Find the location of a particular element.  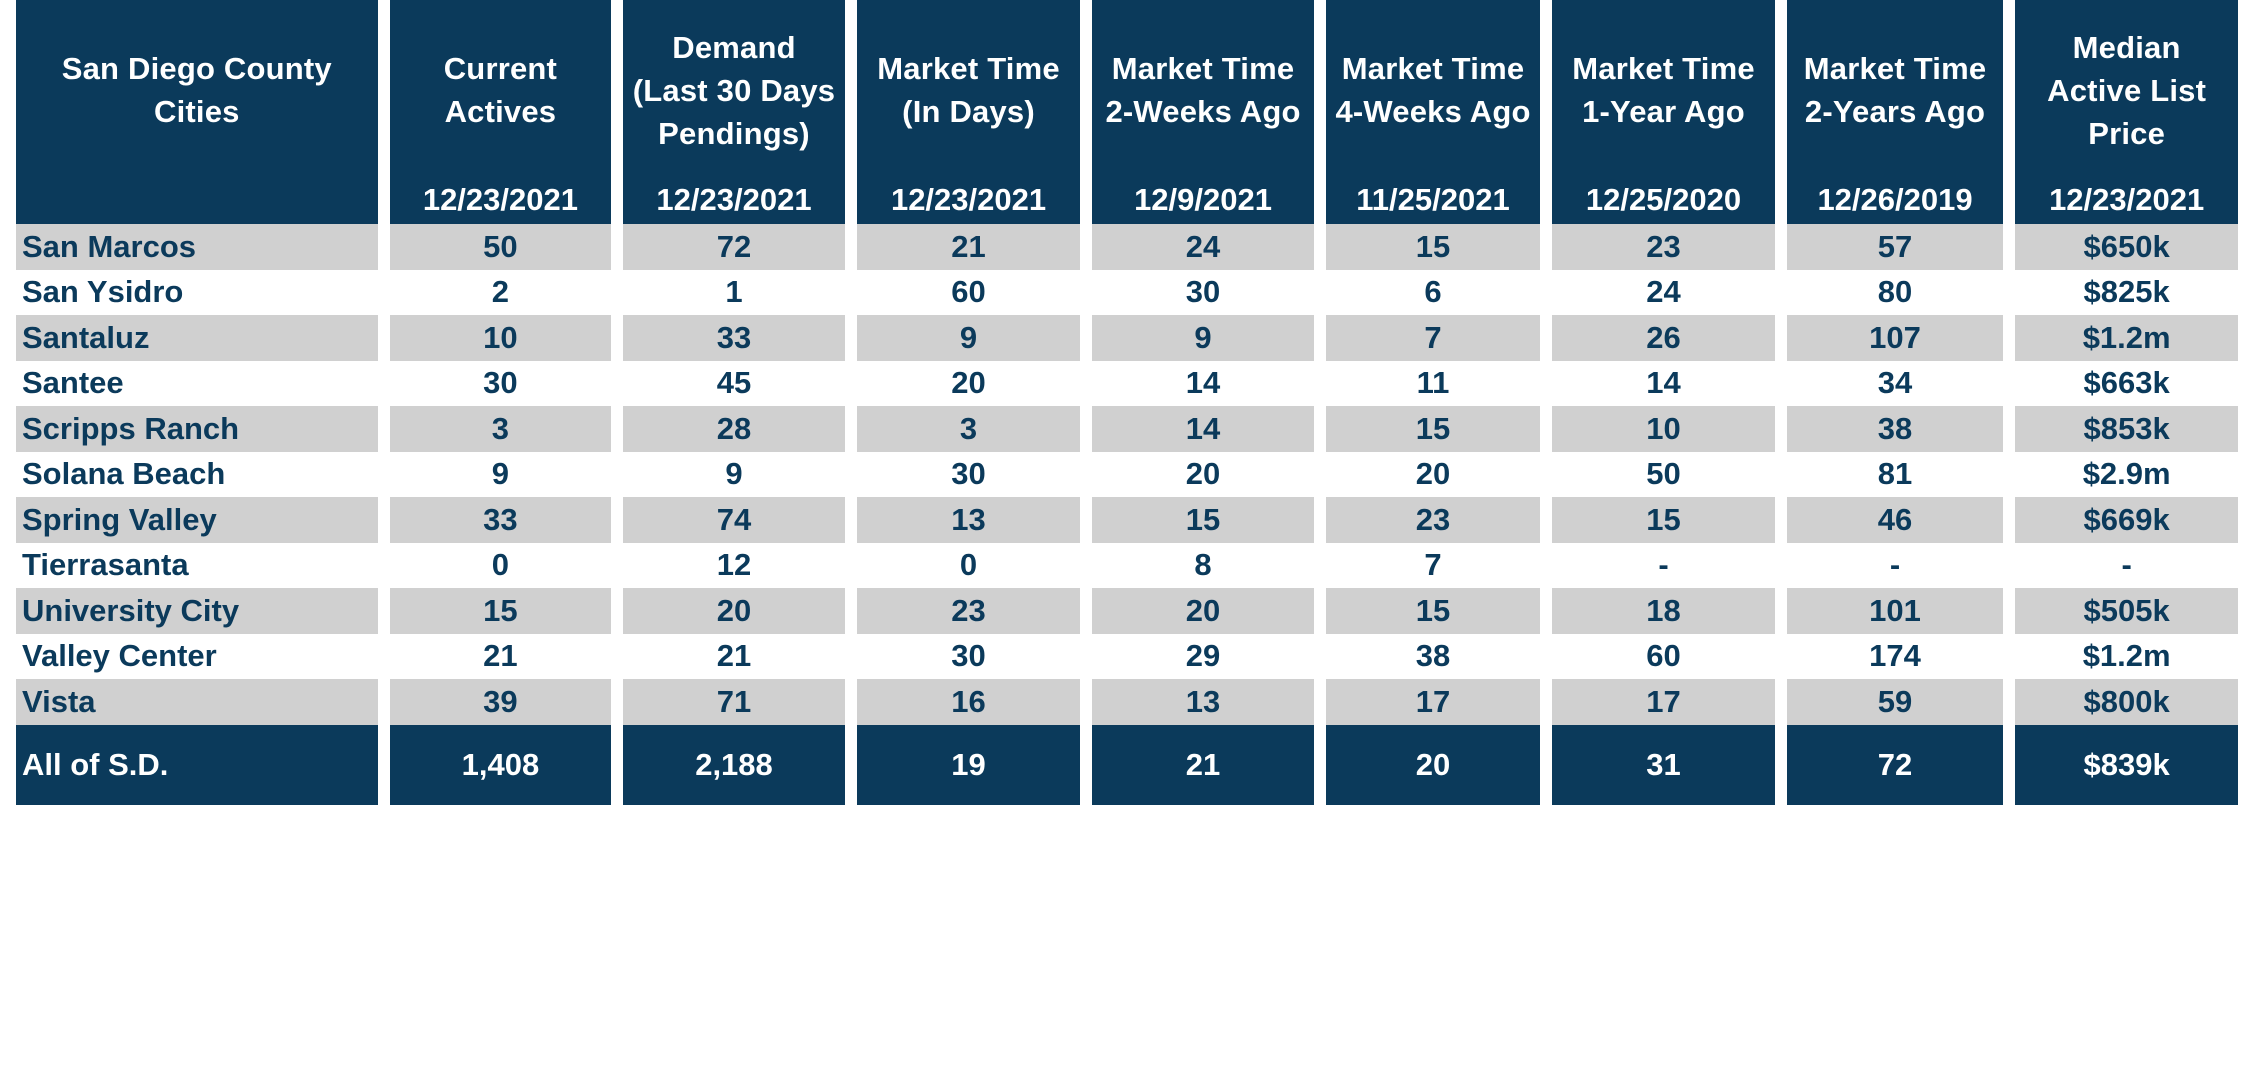

column-header-line: (Last 30 Days is located at coordinates (734, 90).